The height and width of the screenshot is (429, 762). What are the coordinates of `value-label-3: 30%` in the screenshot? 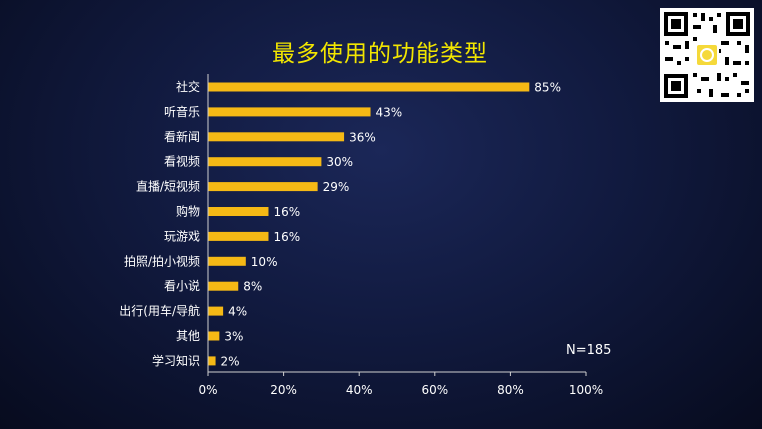 It's located at (339, 162).